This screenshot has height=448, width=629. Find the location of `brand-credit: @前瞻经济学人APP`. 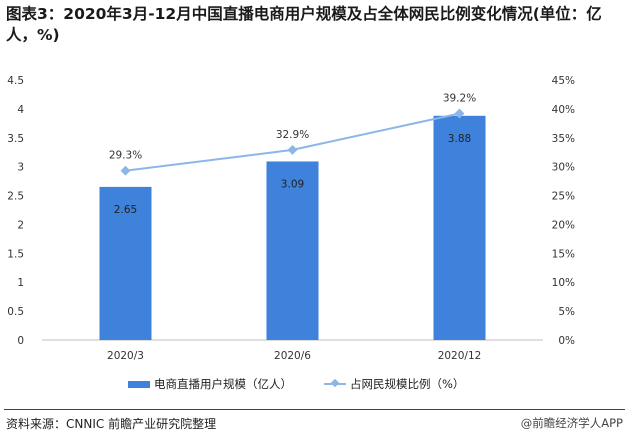

brand-credit: @前瞻经济学人APP is located at coordinates (571, 423).